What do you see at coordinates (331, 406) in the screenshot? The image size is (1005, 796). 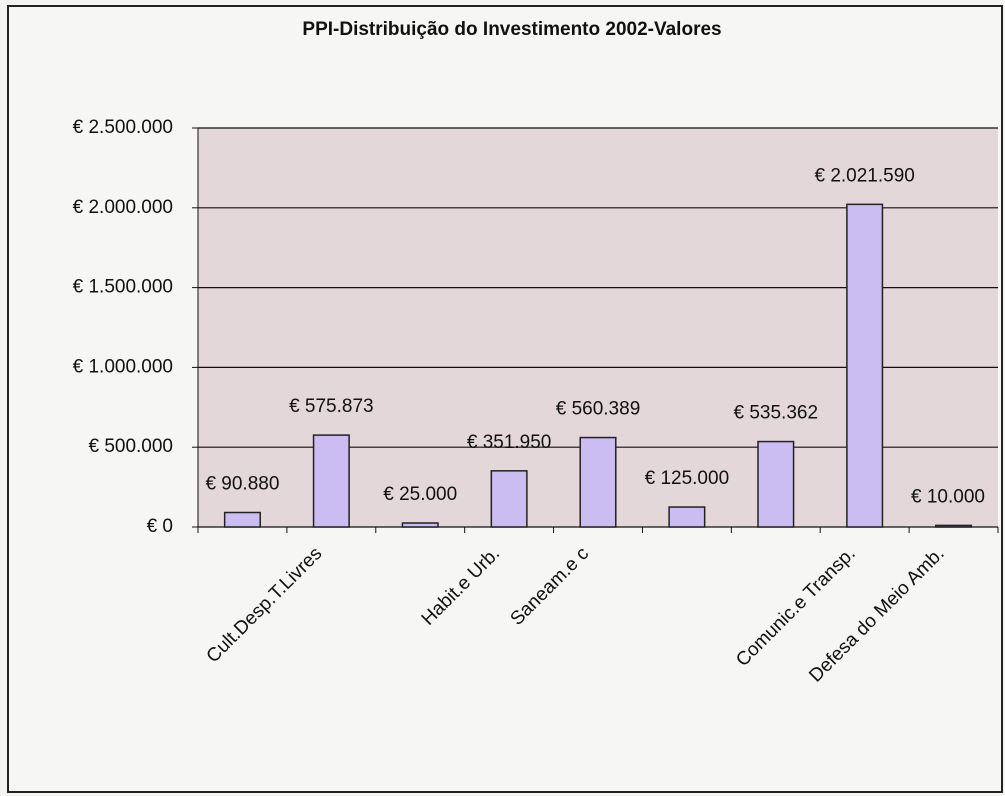 I see `data-label: € 575.873` at bounding box center [331, 406].